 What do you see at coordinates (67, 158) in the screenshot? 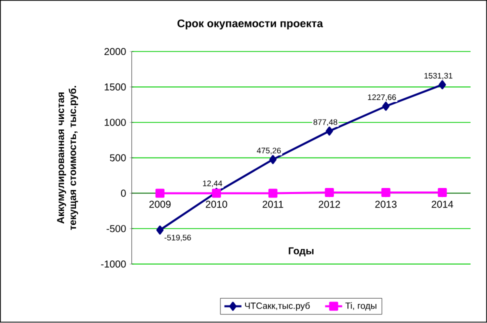
I see `y-axis-title: Аккумулированная чистая текущая стоимость, тыс.руб.` at bounding box center [67, 158].